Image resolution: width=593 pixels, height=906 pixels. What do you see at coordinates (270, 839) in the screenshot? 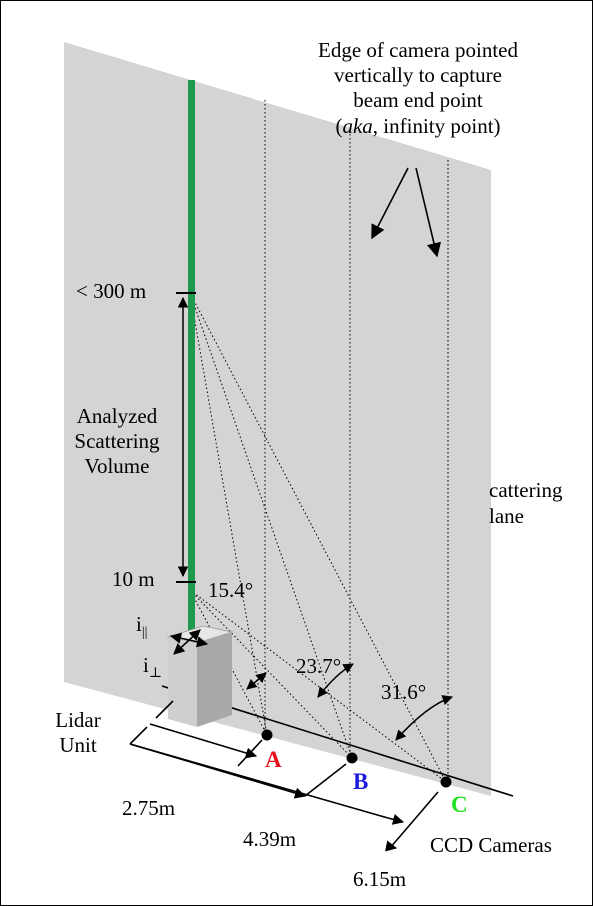
I see `distance-b-label: 4.39m` at bounding box center [270, 839].